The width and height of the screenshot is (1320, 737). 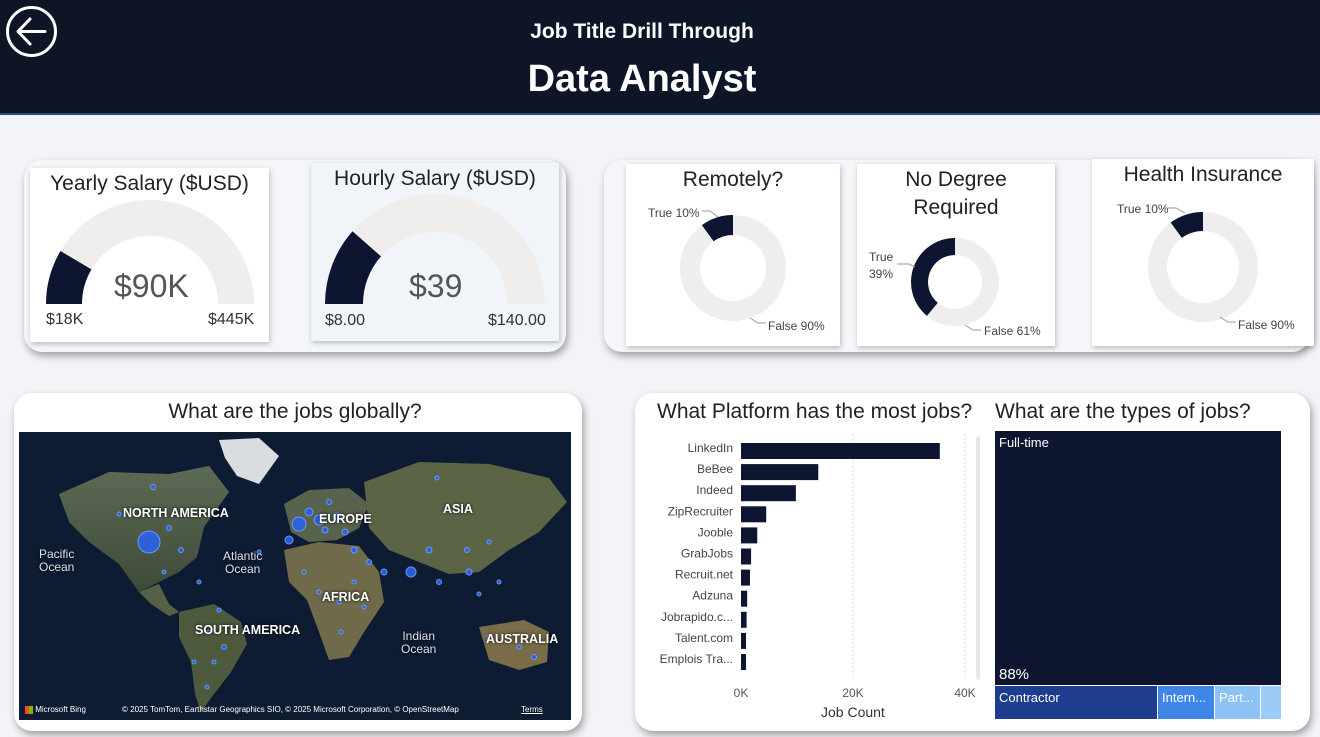 I want to click on bar-category-label: Recruit.net, so click(x=704, y=575).